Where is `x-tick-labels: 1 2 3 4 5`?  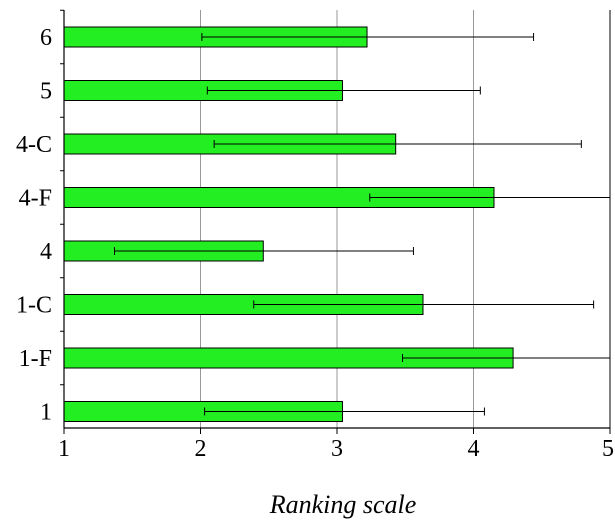 x-tick-labels: 1 2 3 4 5 is located at coordinates (336, 449).